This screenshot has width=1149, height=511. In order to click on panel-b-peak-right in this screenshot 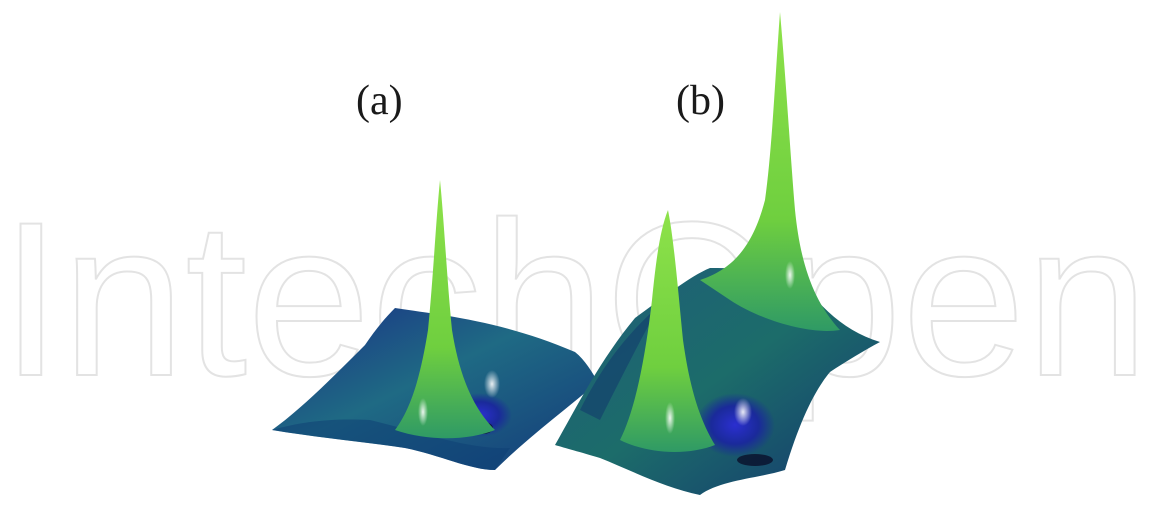, I will do `click(770, 171)`.